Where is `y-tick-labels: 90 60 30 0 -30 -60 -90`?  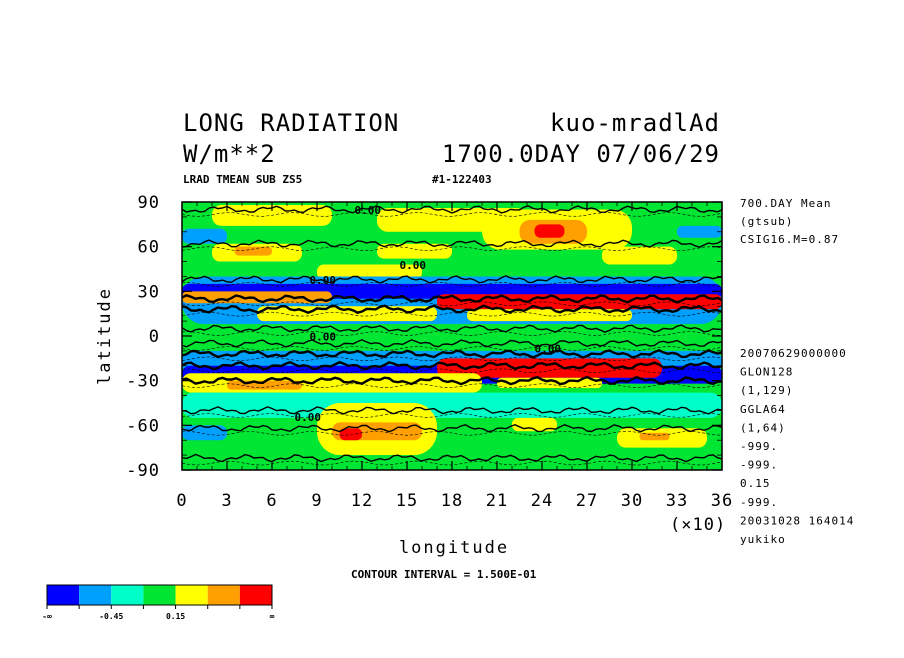 y-tick-labels: 90 60 30 0 -30 -60 -90 is located at coordinates (143, 337).